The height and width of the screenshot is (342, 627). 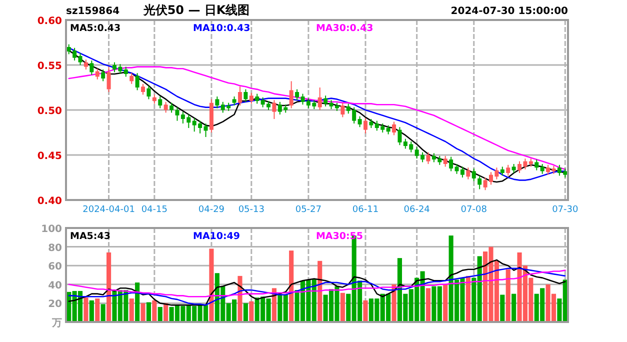 What do you see at coordinates (55, 304) in the screenshot?
I see `y-tick-label: 20` at bounding box center [55, 304].